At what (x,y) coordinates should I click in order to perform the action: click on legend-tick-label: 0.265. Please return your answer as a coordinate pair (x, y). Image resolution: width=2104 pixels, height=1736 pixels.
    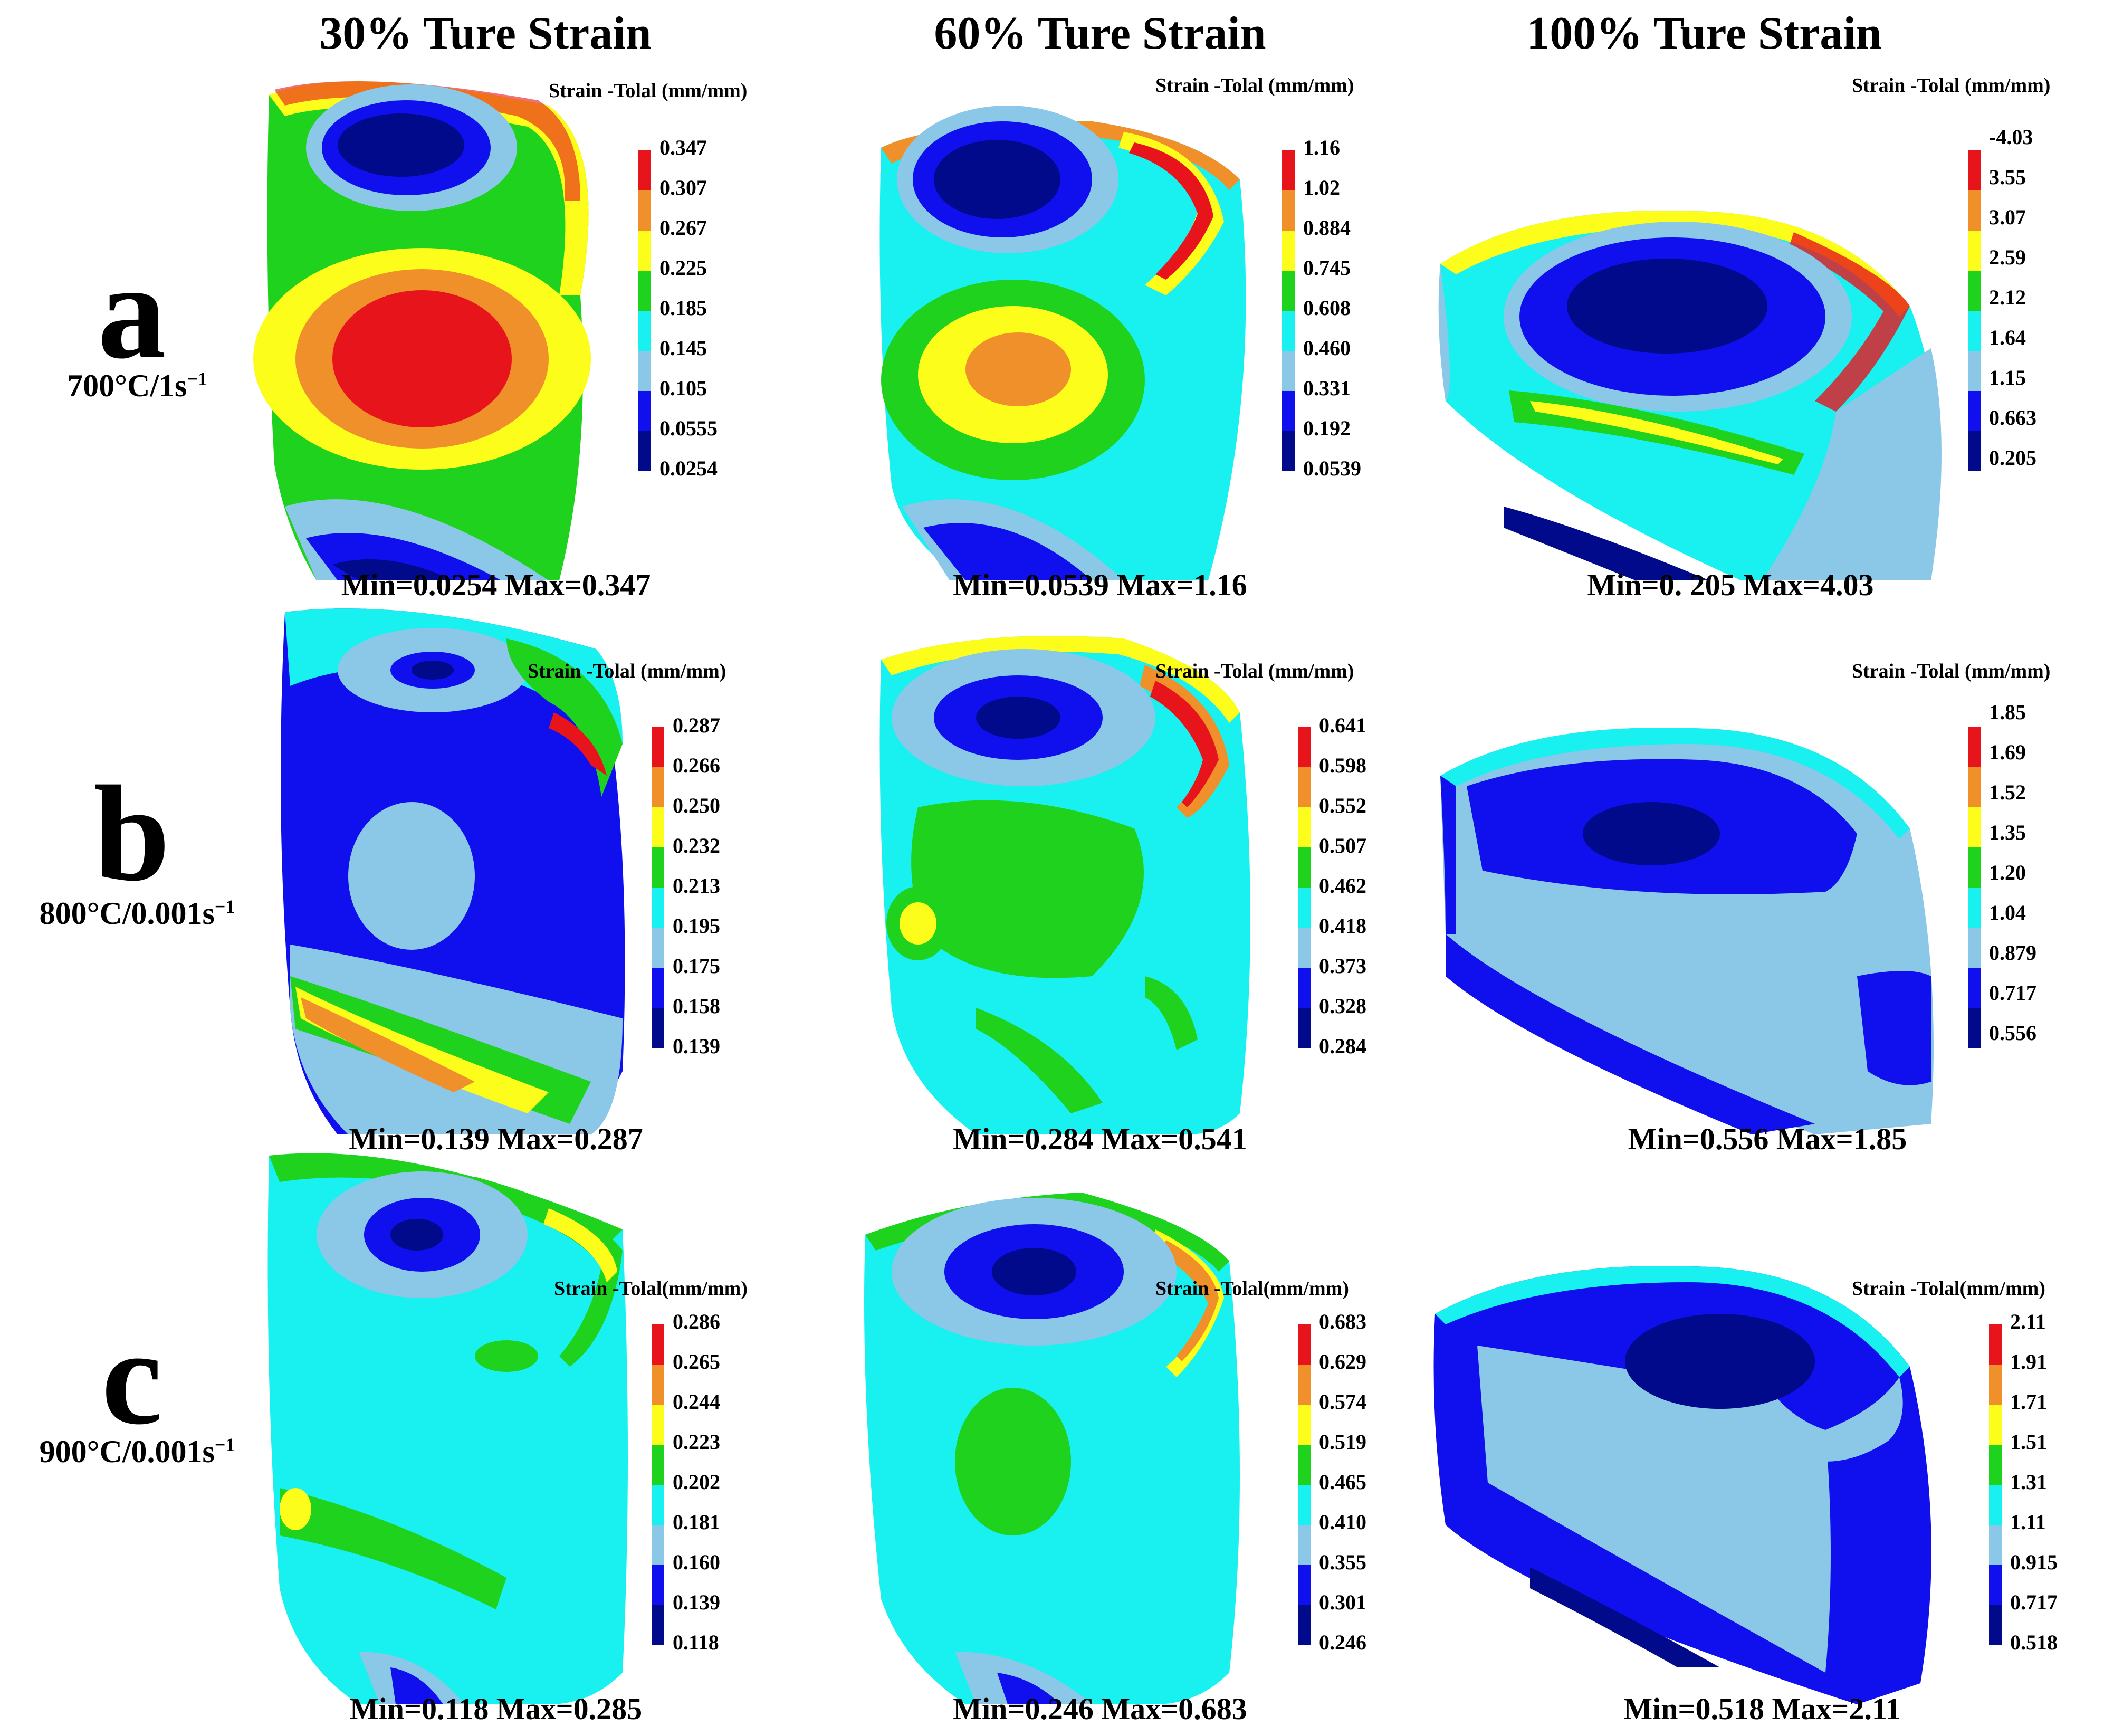
    Looking at the image, I should click on (696, 1361).